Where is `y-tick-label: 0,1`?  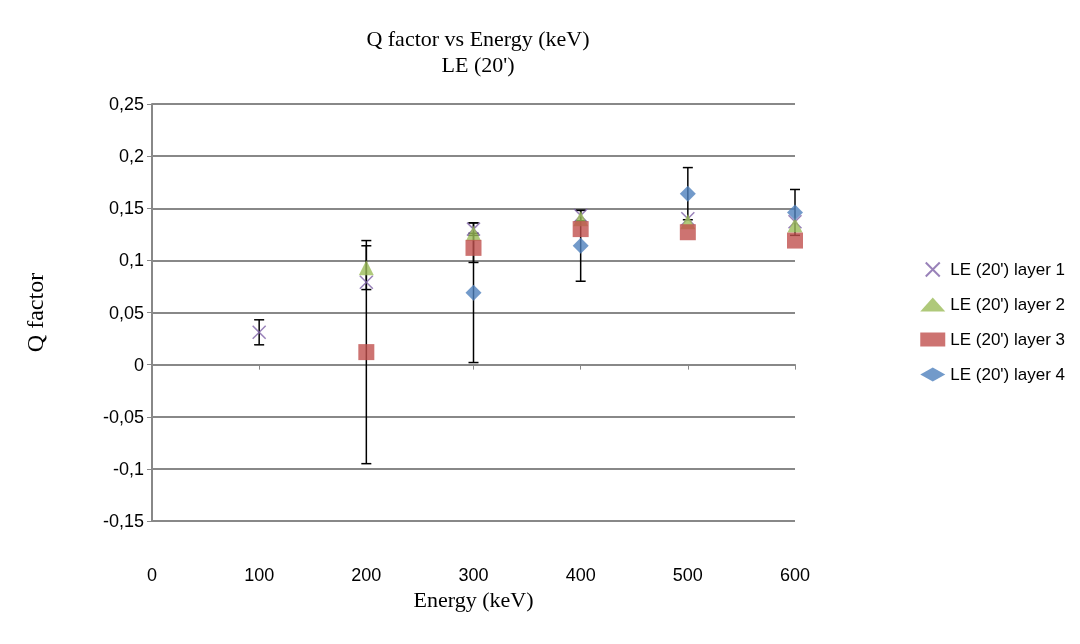
y-tick-label: 0,1 is located at coordinates (131, 260).